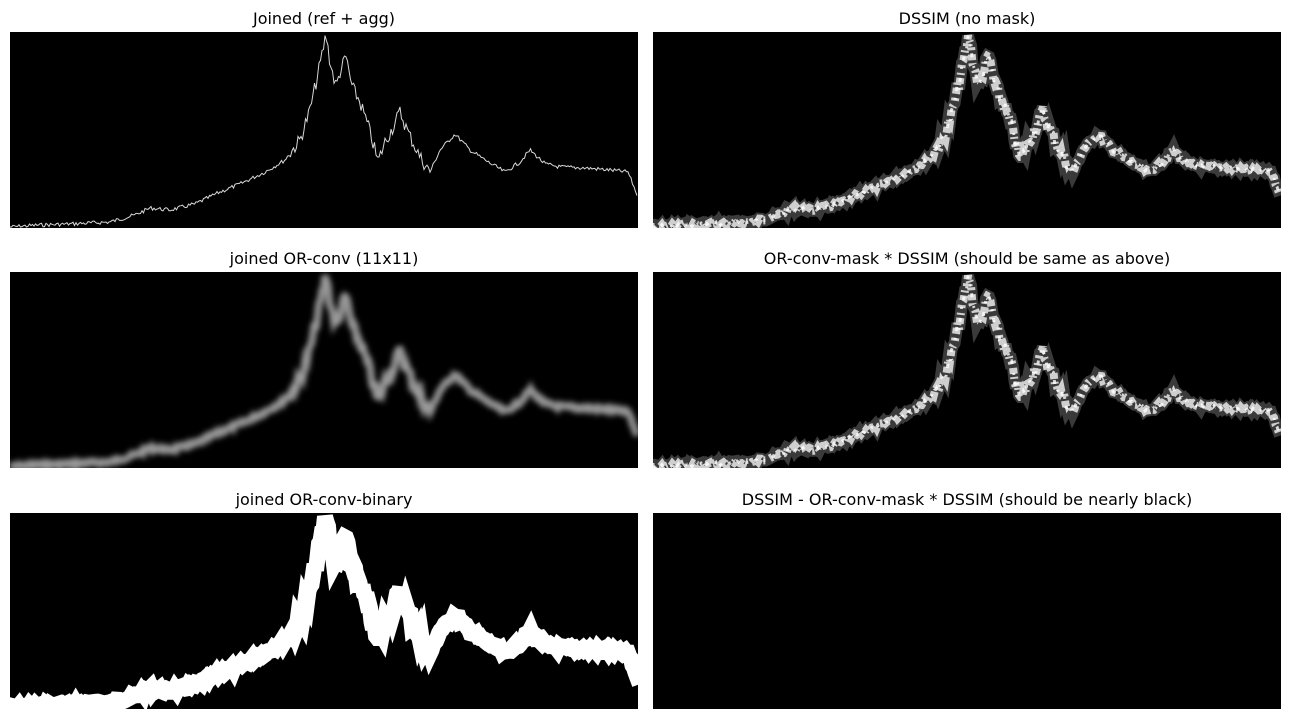  I want to click on image-masked-dssim, so click(967, 370).